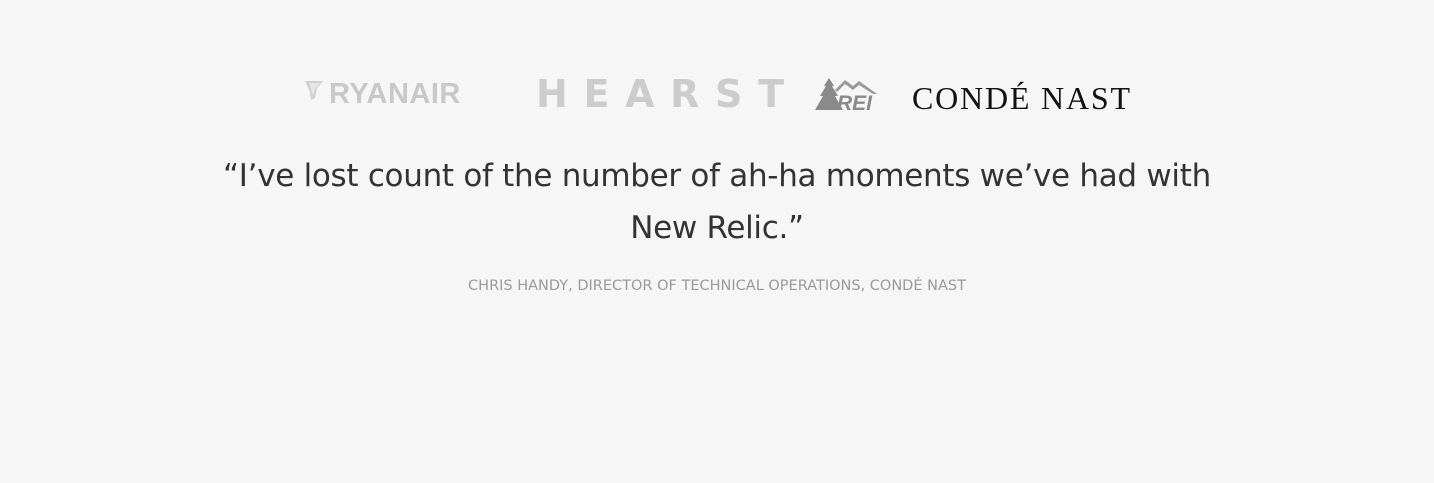 The height and width of the screenshot is (483, 1434). I want to click on rei-tree-icon, so click(829, 94).